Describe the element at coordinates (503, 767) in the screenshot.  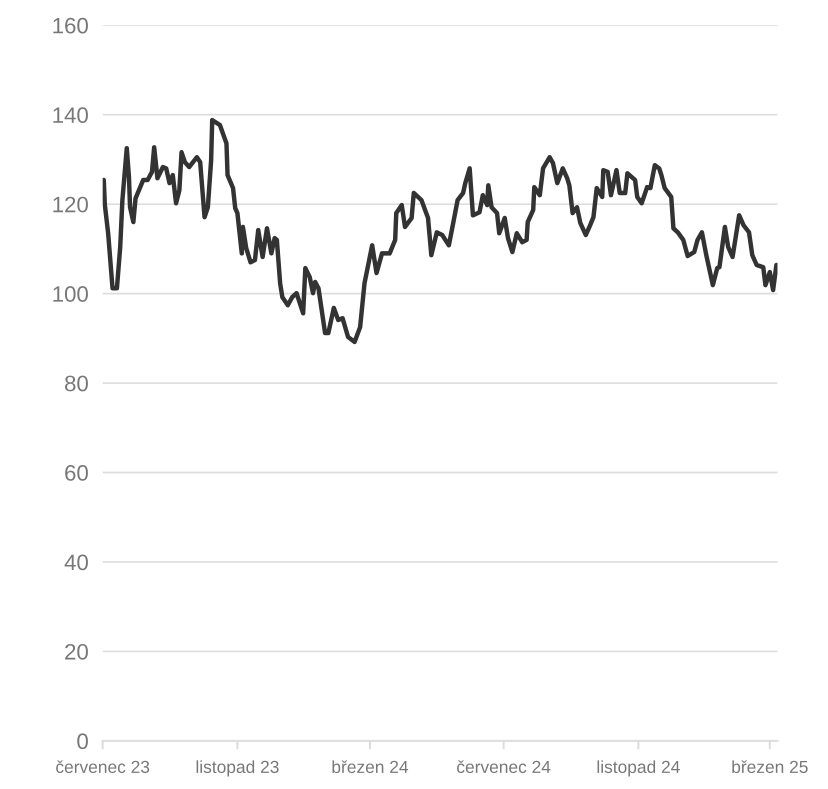
I see `x-tick-label: červenec 24` at that location.